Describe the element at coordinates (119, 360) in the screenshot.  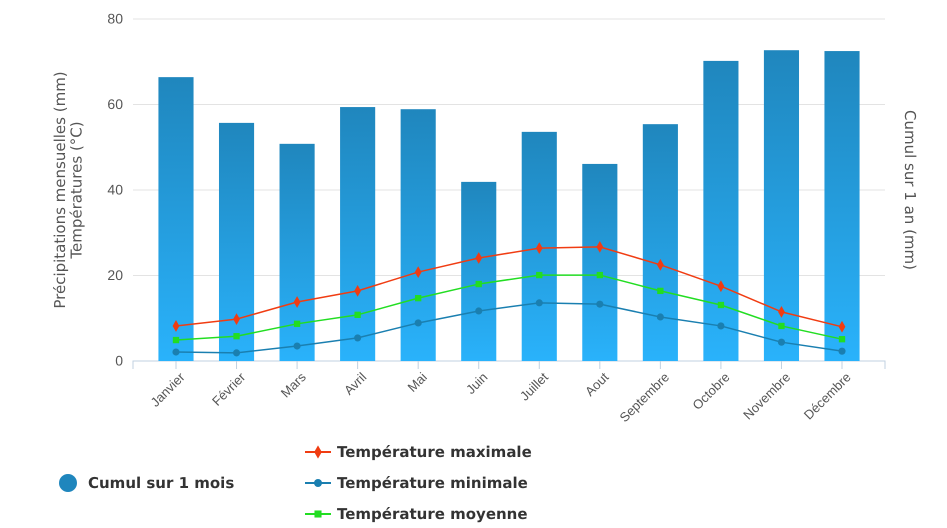
I see `y-tick-label: 0` at that location.